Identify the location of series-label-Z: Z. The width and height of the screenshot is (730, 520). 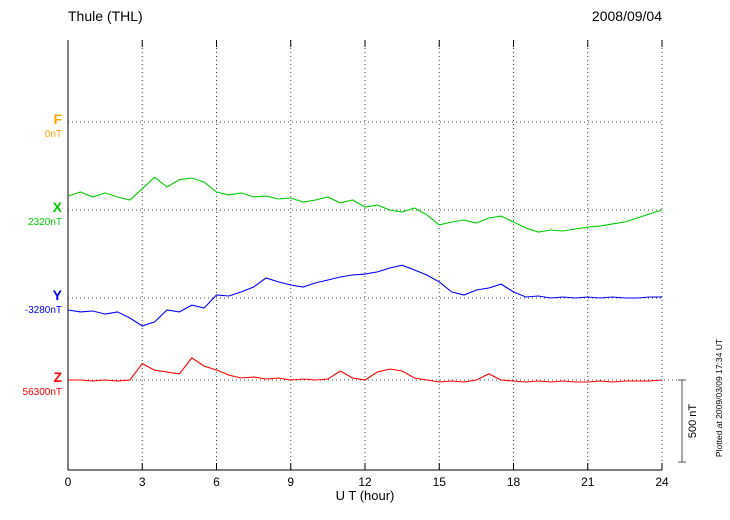
(57, 377).